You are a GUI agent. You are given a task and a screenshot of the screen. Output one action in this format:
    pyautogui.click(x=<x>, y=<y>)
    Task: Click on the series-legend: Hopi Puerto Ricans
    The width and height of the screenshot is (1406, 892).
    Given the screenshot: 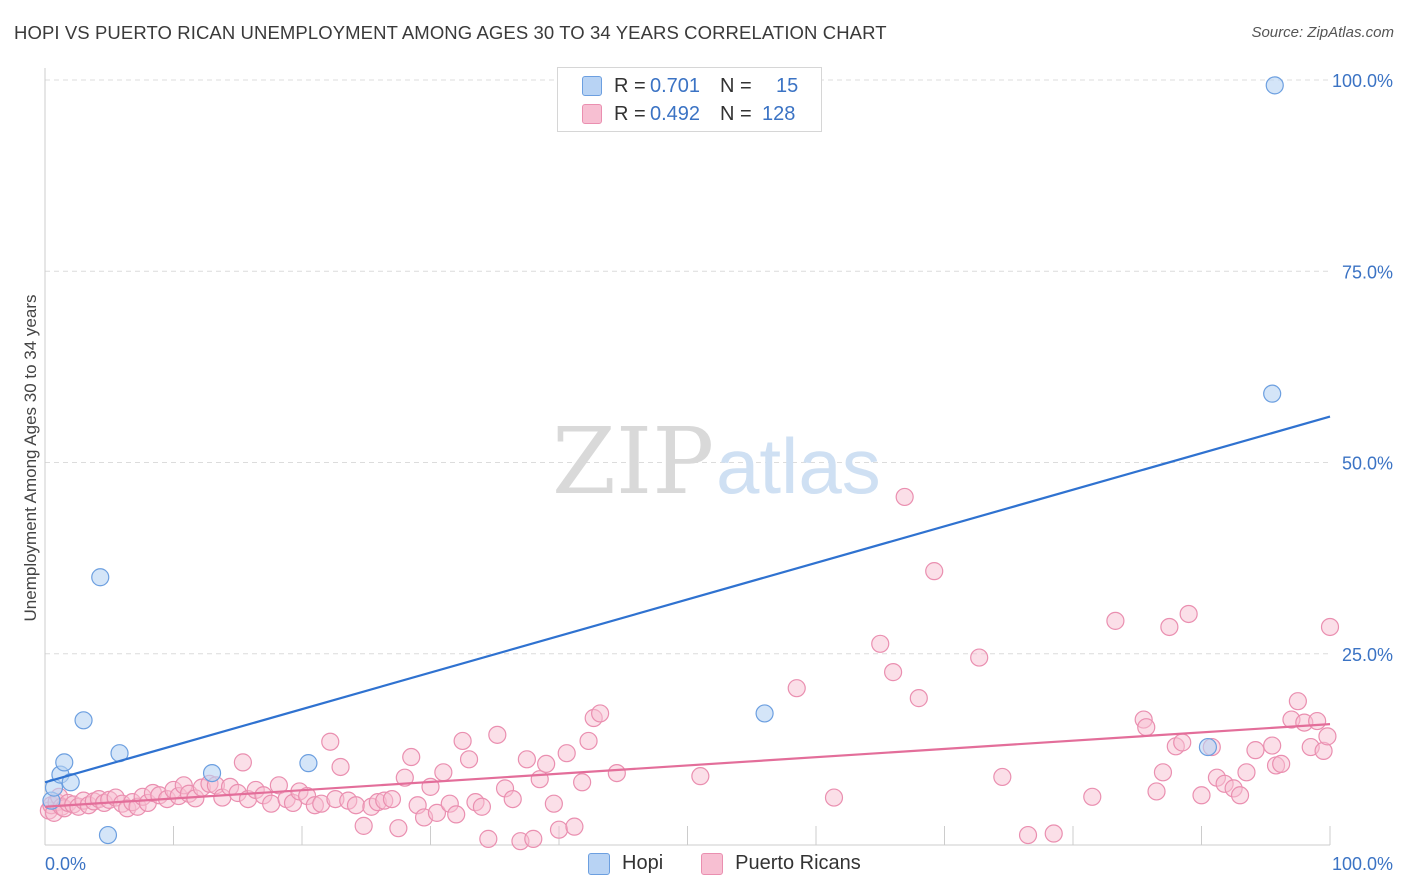 What is the action you would take?
    pyautogui.click(x=743, y=863)
    